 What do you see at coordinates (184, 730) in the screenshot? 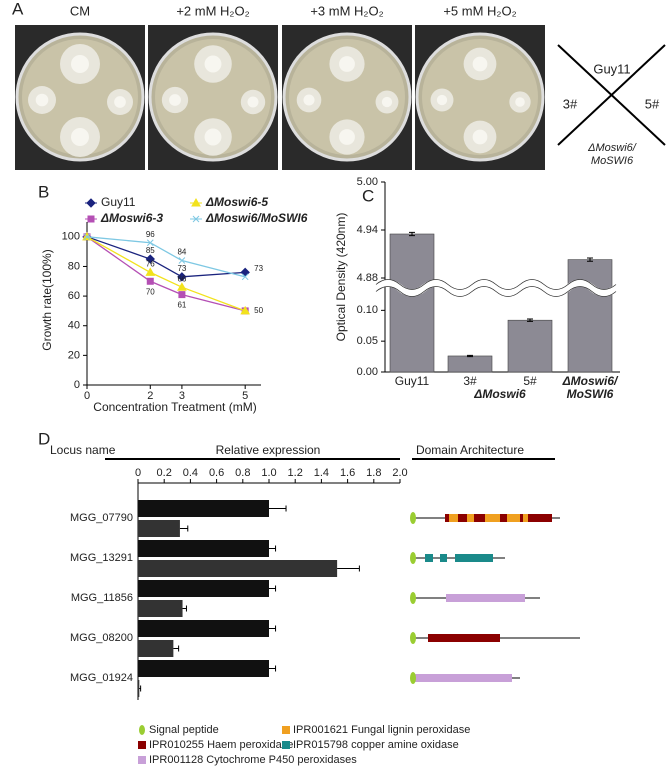
I see `legend-label: Signal peptide` at bounding box center [184, 730].